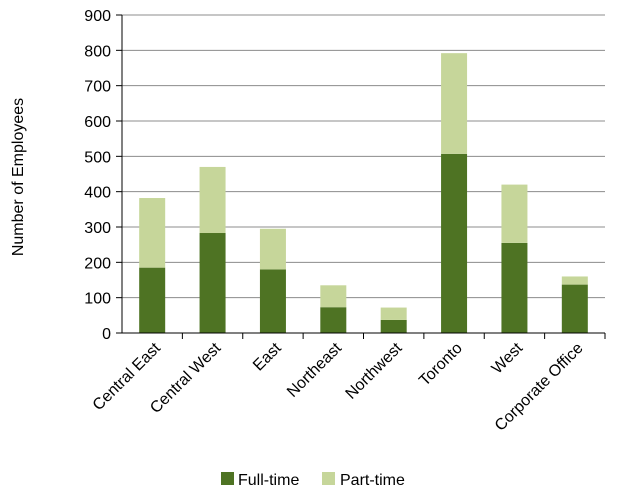  I want to click on legend-swatch-part-time, so click(328, 478).